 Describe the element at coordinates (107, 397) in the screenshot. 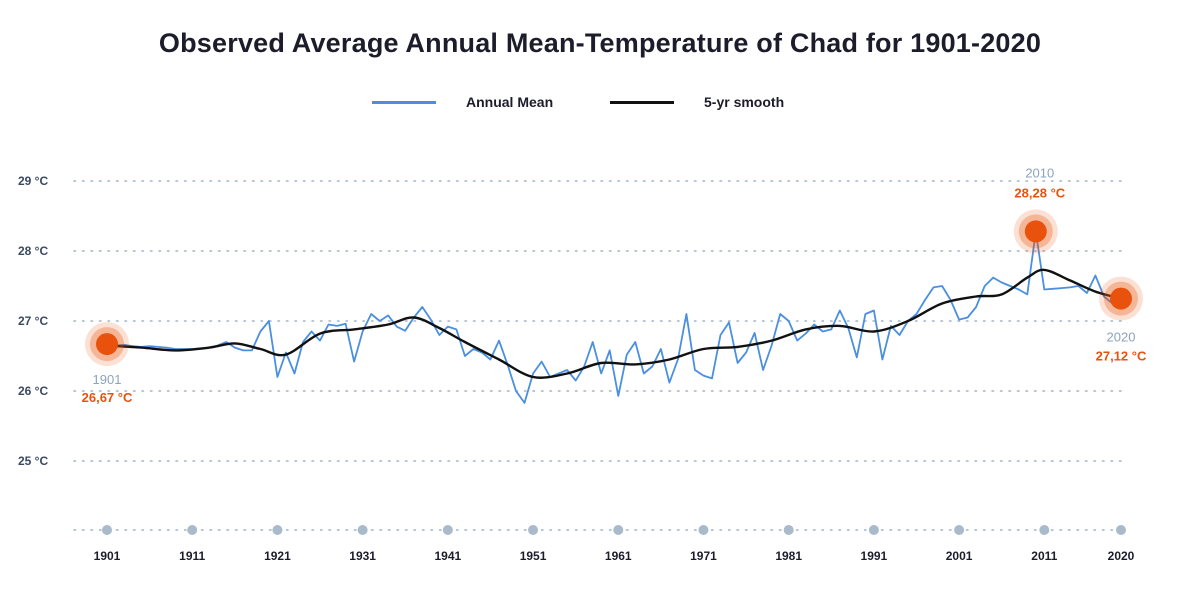

I see `annotation-value: 26,67 °C` at that location.